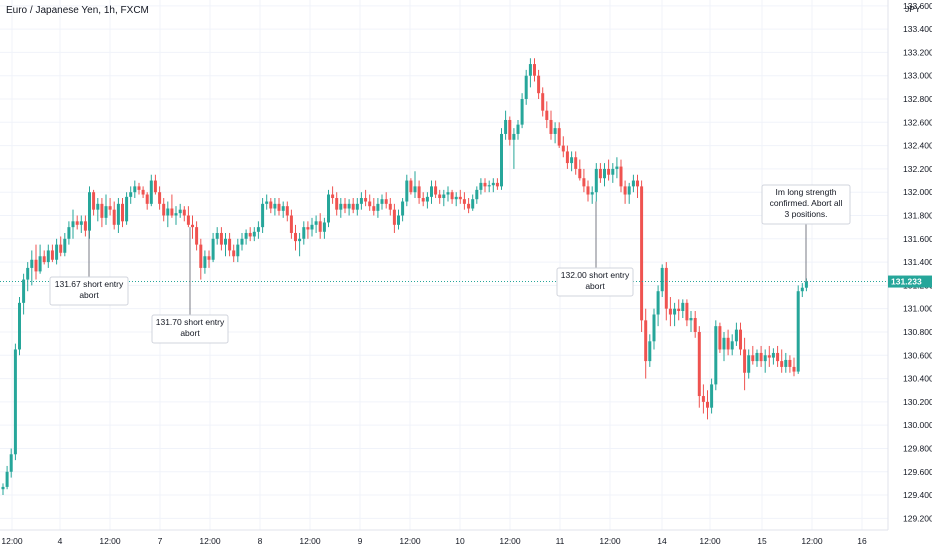 The width and height of the screenshot is (932, 550). I want to click on price-tick-label: 133.200, so click(917, 52).